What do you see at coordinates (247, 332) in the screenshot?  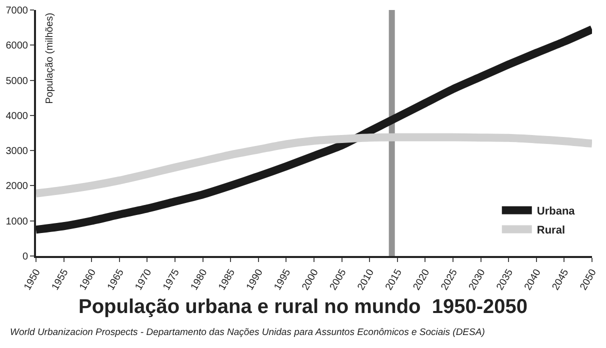 I see `text: World Urbanizacion Prospects - Departamento das Nações Unidas para Assuntos Econômicos e Sociais (DESA)` at bounding box center [247, 332].